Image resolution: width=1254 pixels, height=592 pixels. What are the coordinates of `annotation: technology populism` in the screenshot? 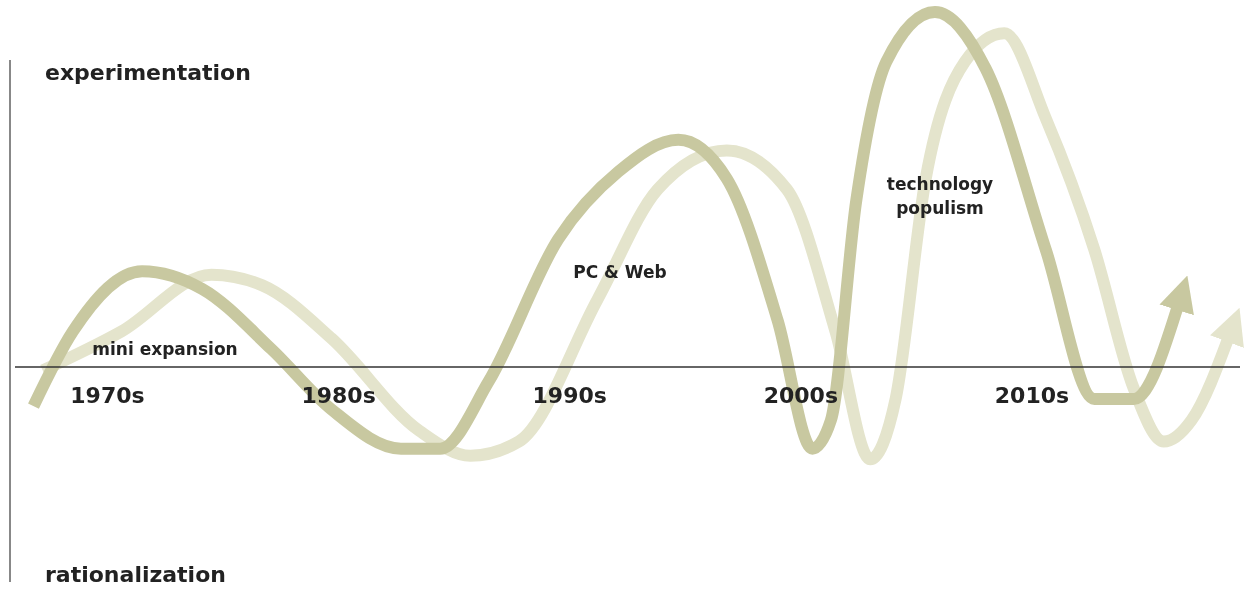 It's located at (940, 196).